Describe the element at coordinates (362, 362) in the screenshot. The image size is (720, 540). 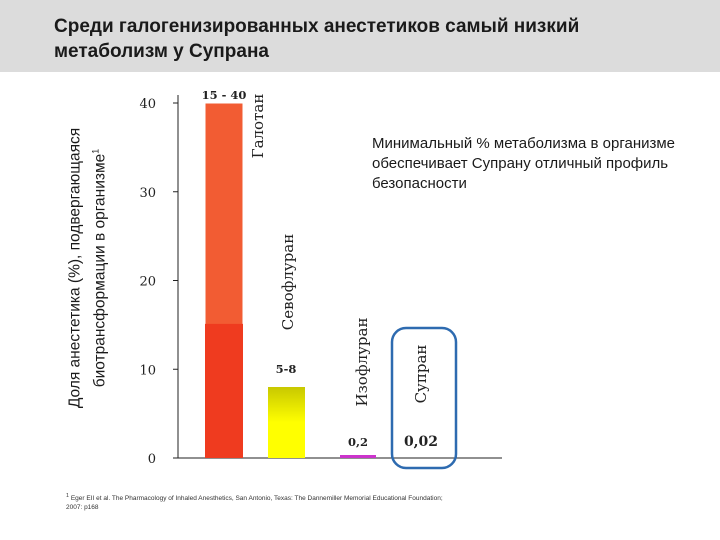
I see `category-label: Изофлуран` at that location.